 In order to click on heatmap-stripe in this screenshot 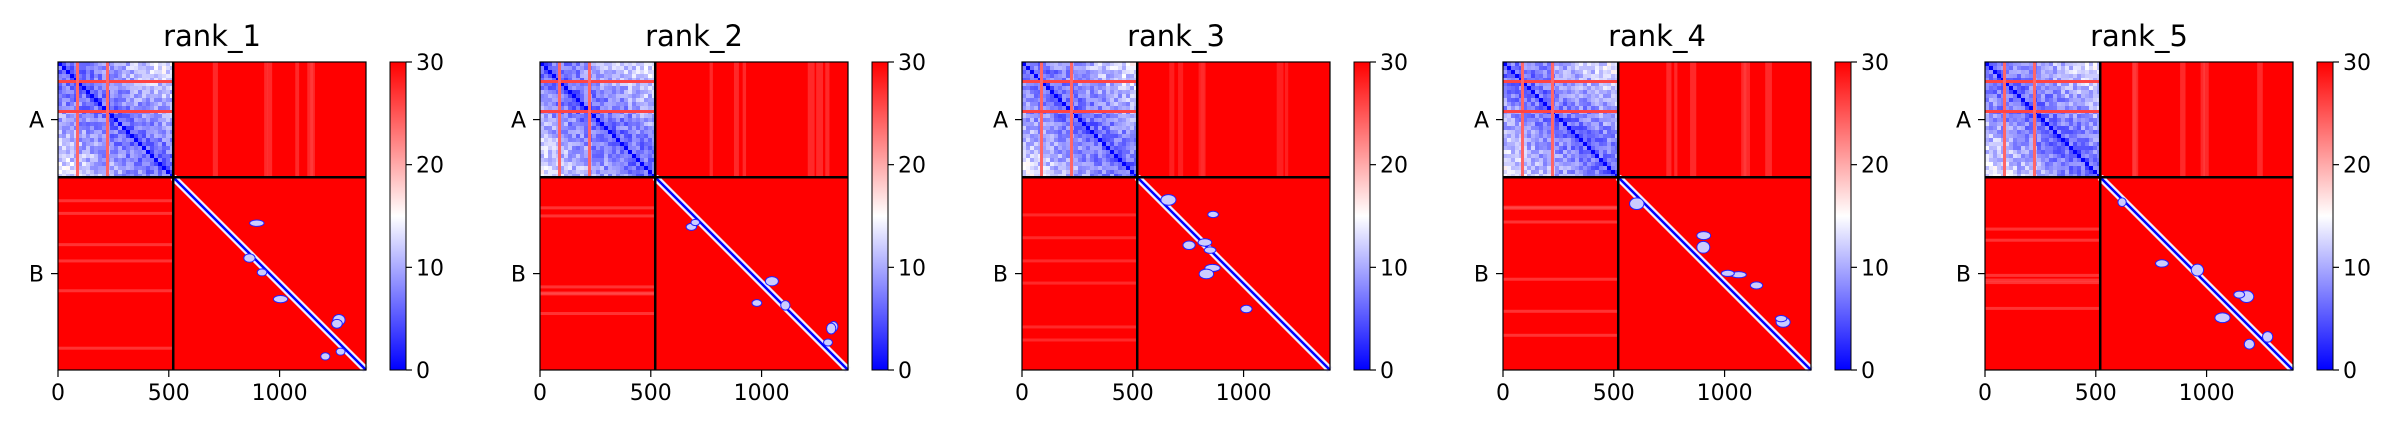, I will do `click(1071, 120)`.